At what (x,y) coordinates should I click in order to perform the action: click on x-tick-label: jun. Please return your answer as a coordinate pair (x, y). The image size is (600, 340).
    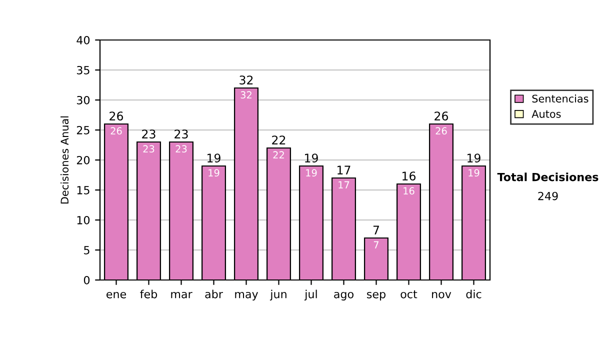
    Looking at the image, I should click on (278, 295).